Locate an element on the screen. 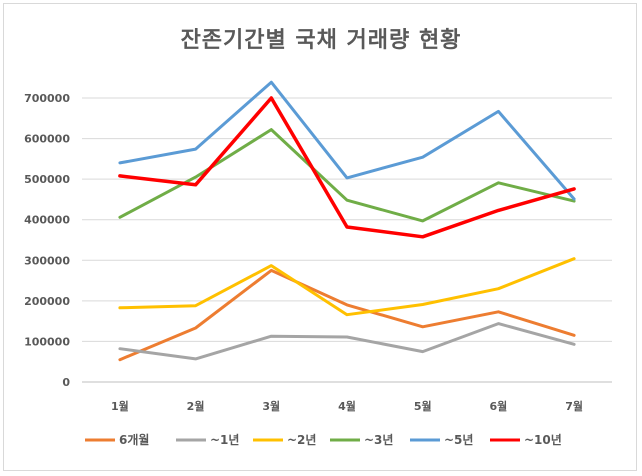 The height and width of the screenshot is (476, 642). x-tick-label: 7월 is located at coordinates (574, 406).